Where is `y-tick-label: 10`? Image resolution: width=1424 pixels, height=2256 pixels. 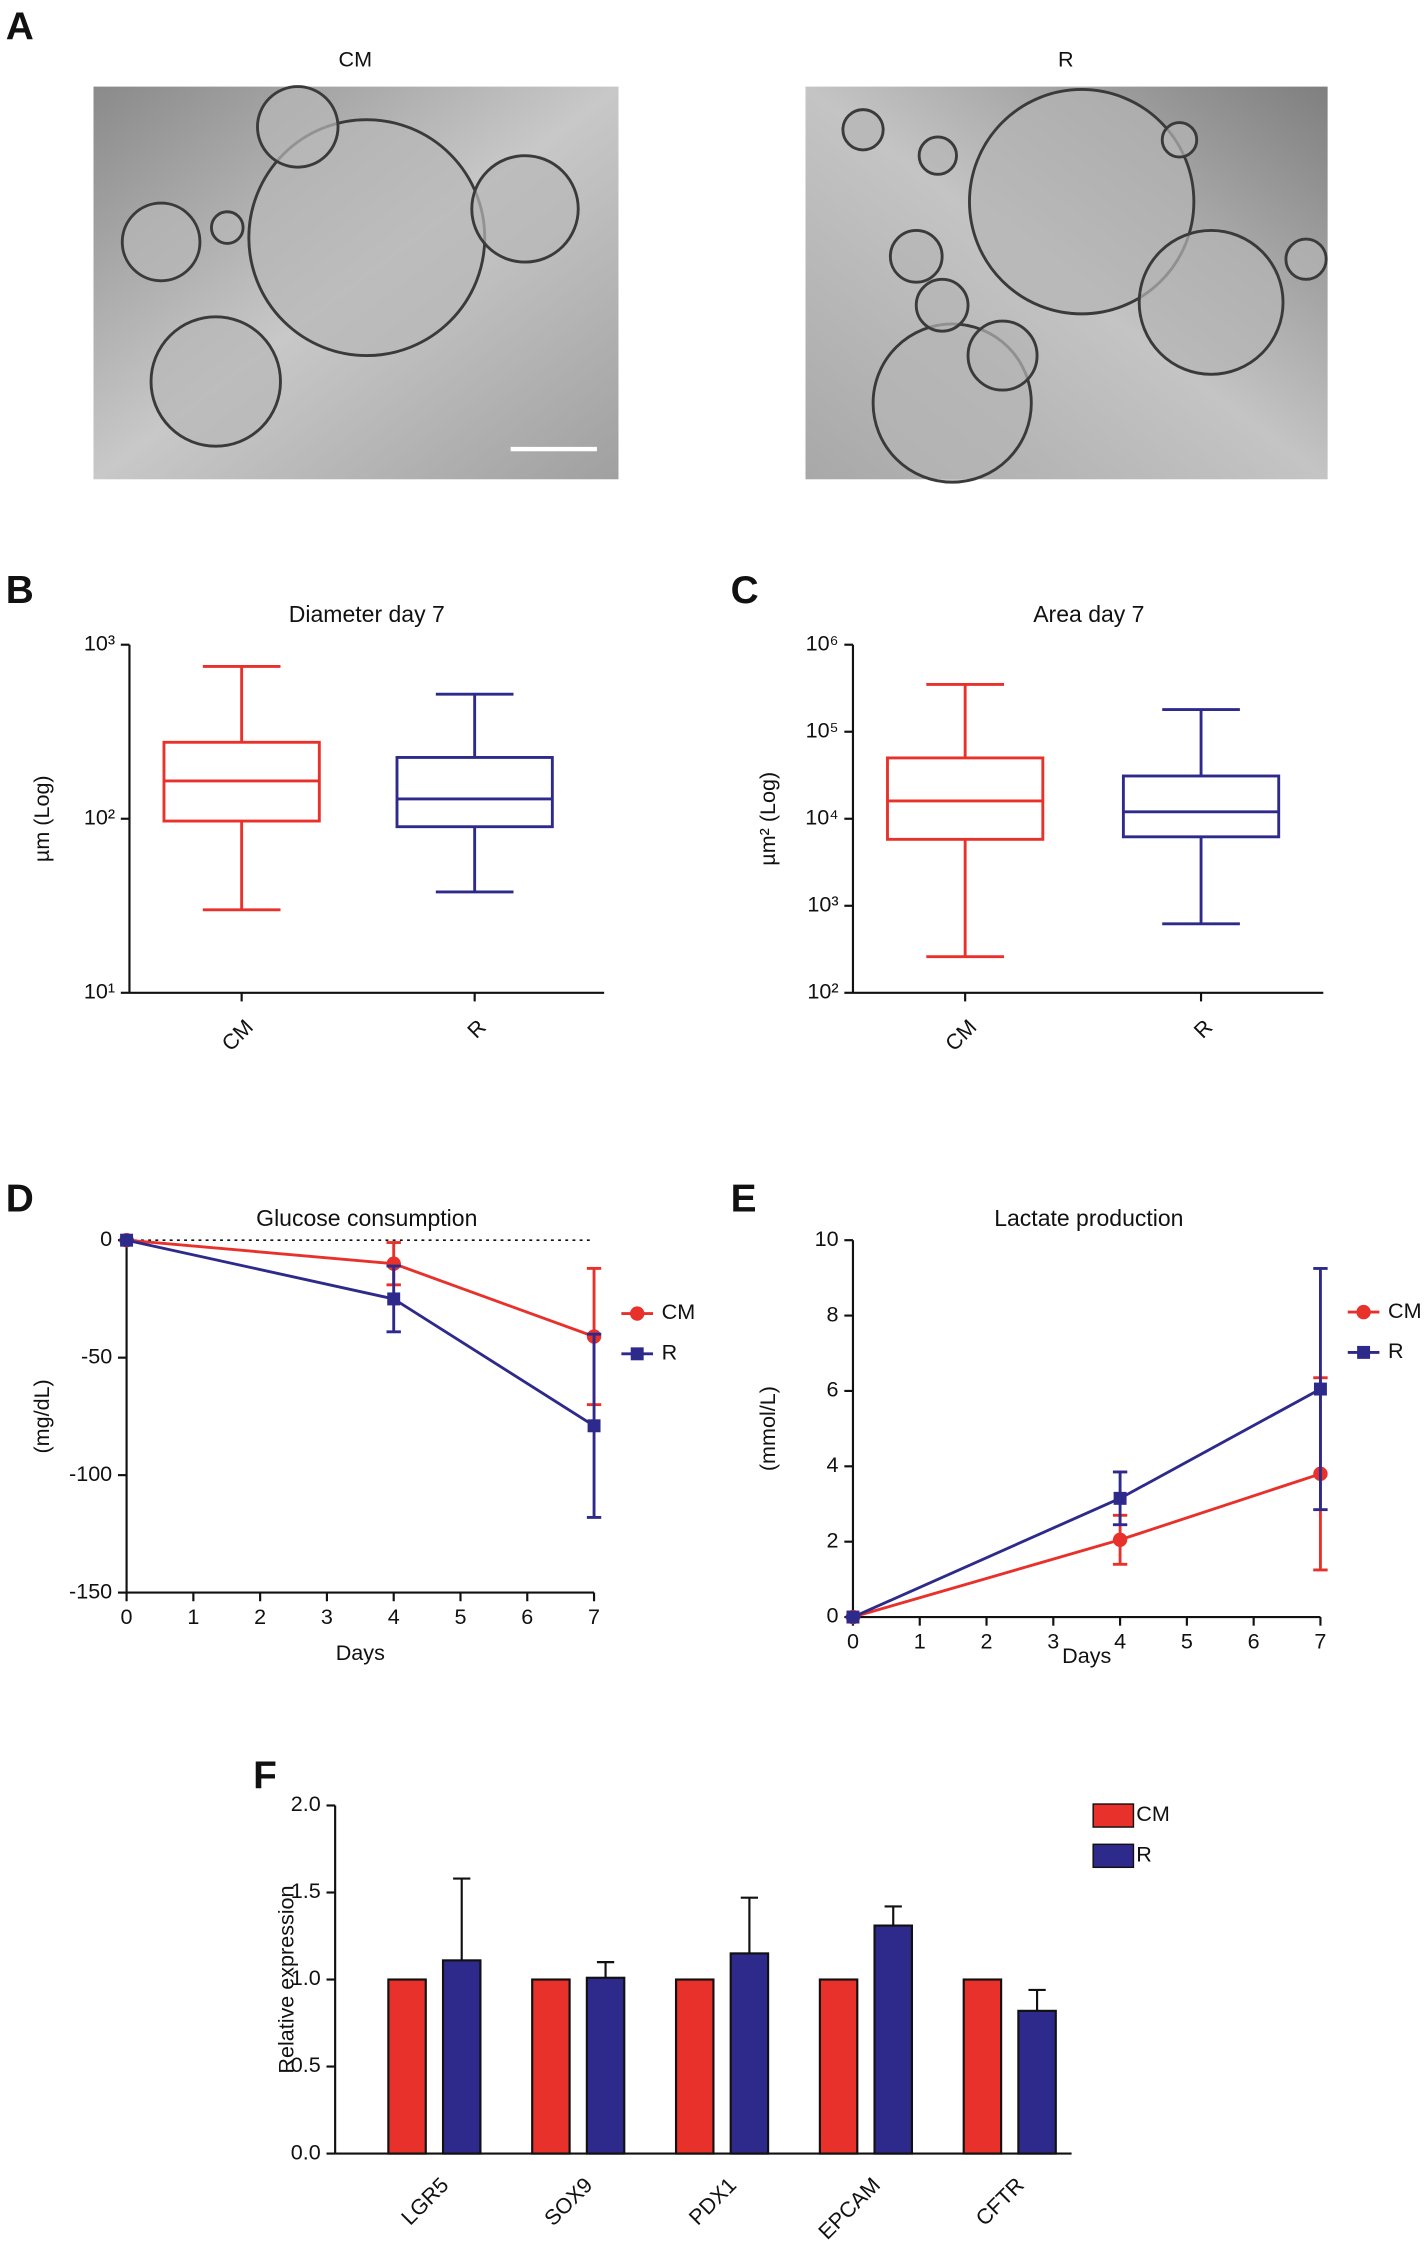 y-tick-label: 10 is located at coordinates (827, 1238).